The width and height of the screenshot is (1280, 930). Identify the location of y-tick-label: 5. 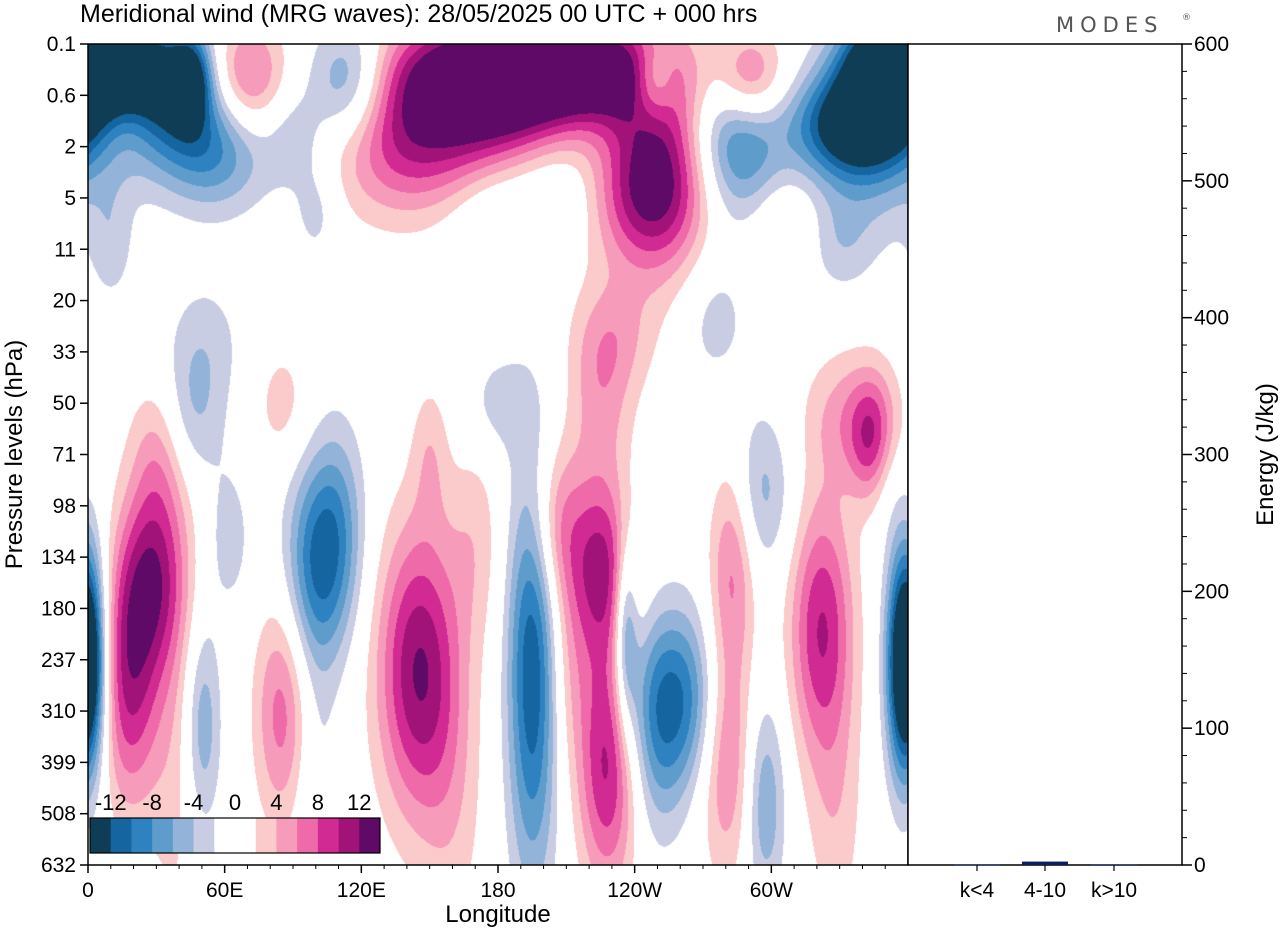
(70, 198).